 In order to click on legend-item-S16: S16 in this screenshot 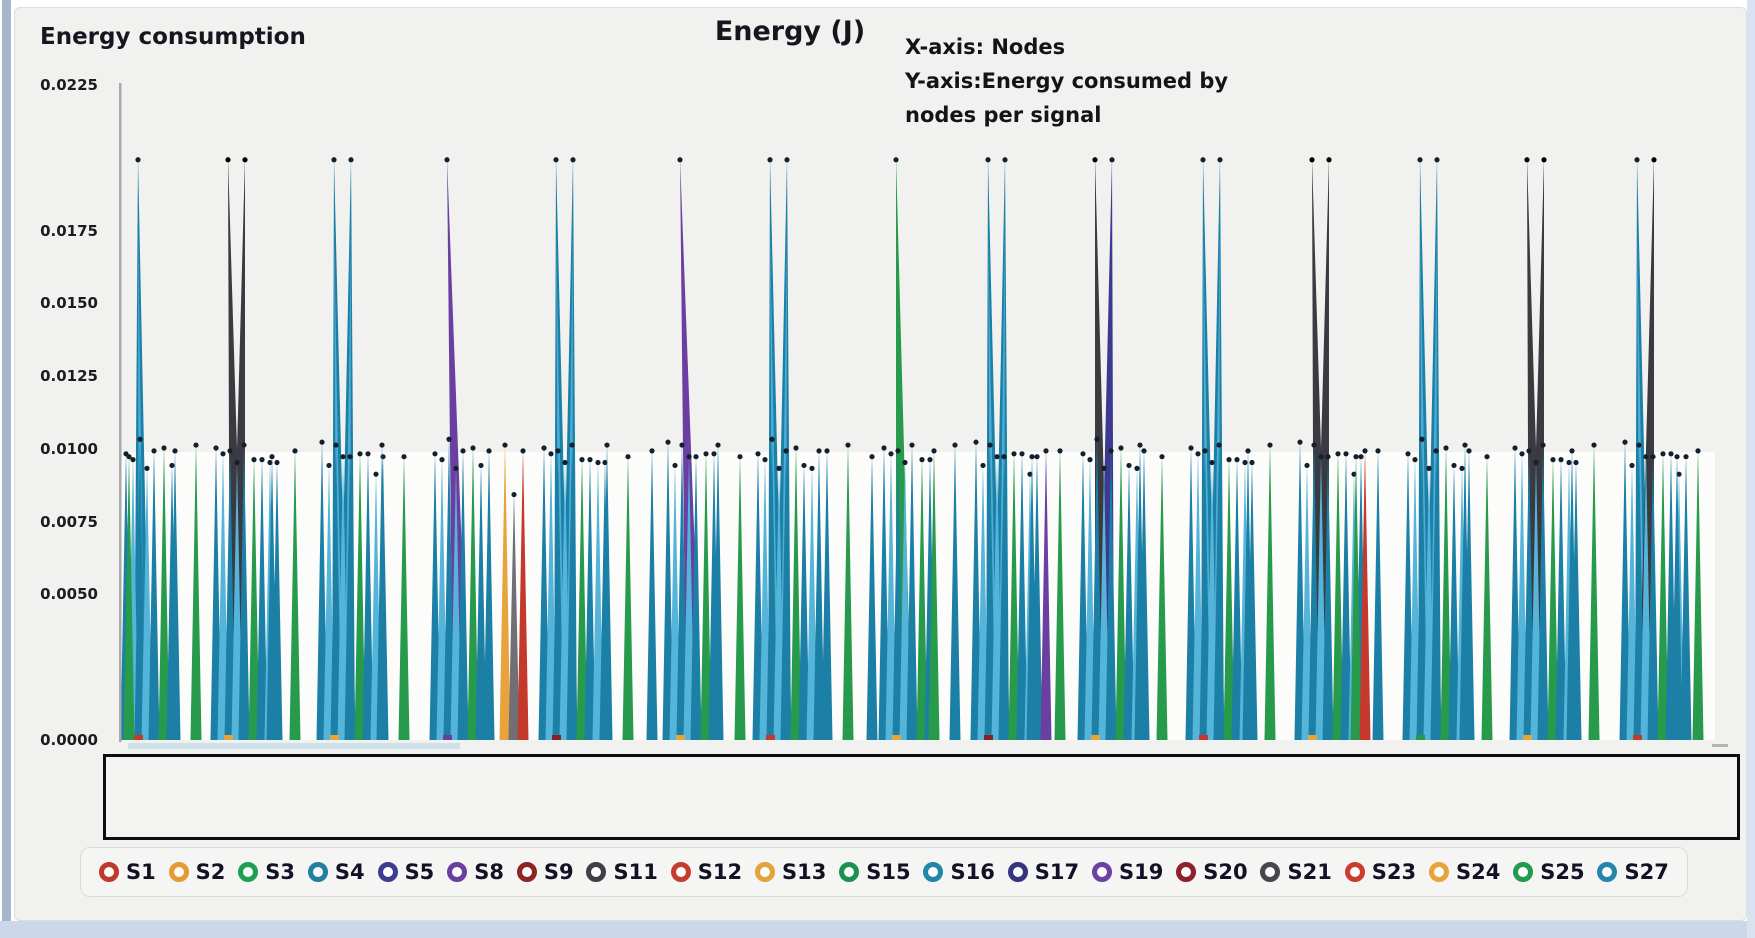, I will do `click(959, 872)`.